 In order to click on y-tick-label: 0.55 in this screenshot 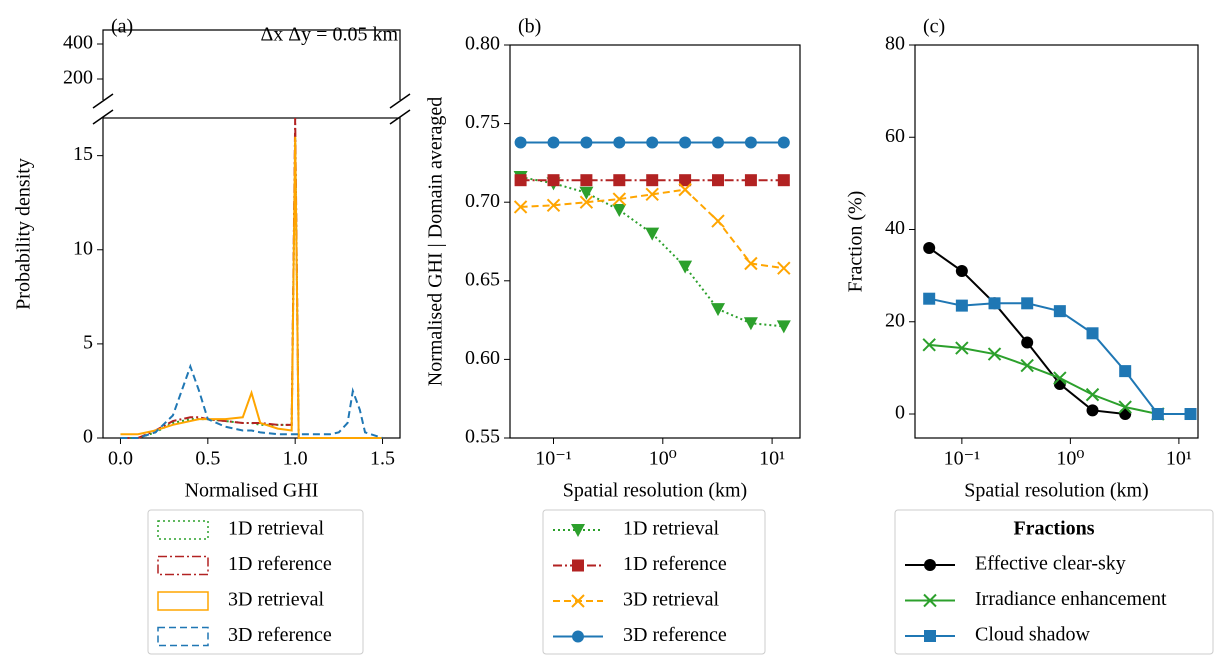, I will do `click(482, 437)`.